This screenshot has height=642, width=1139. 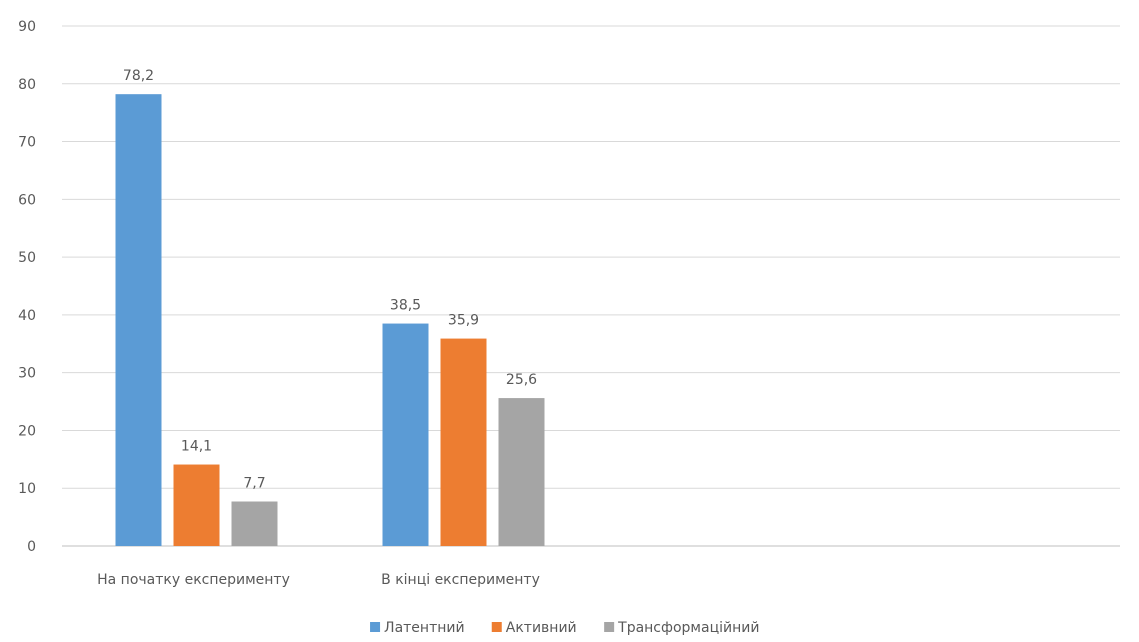 I want to click on legend: Латентний Активний Трансформаційний, so click(x=564, y=628).